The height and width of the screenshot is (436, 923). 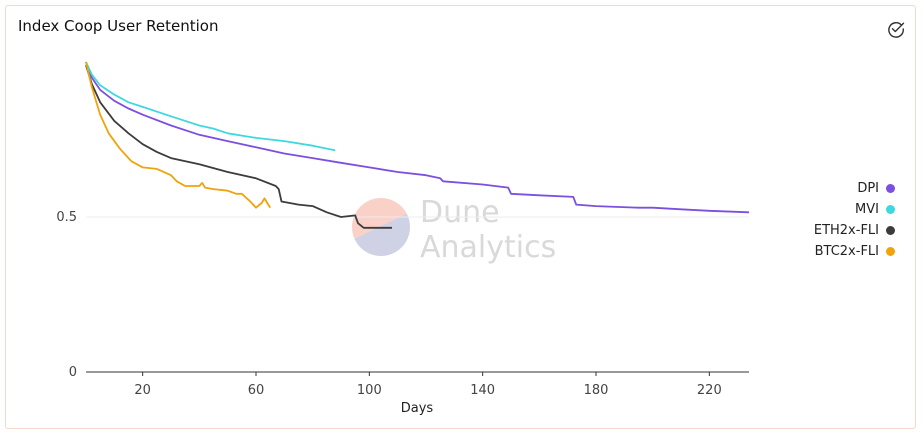 What do you see at coordinates (417, 408) in the screenshot?
I see `x-axis-label: Days` at bounding box center [417, 408].